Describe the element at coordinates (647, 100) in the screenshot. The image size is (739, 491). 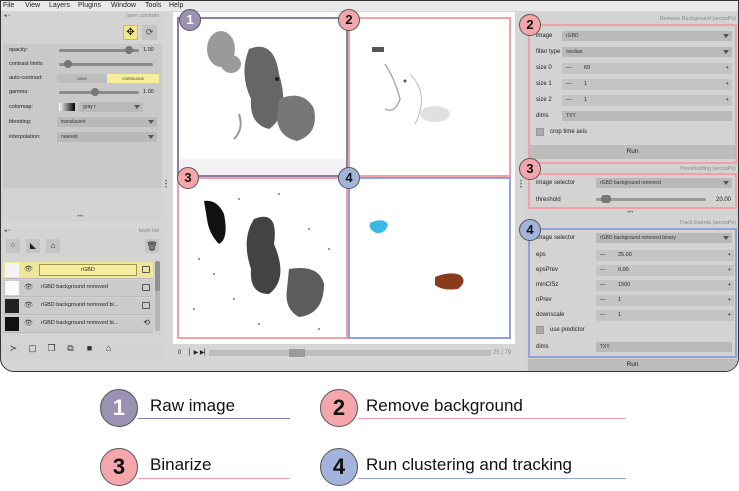
I see `size2-spinbox: — 1 +` at that location.